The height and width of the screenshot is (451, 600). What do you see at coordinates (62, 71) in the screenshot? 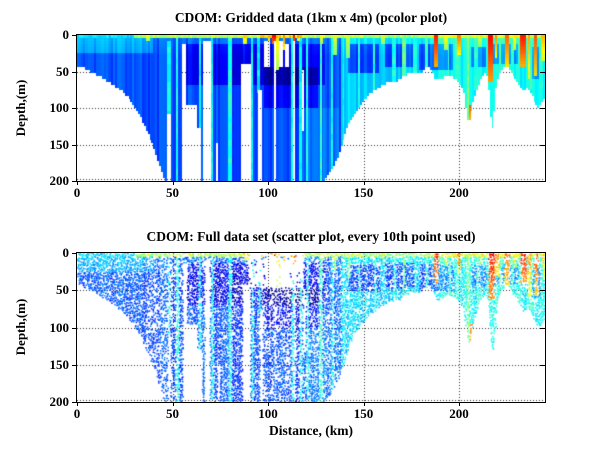
I see `plot1-ytick-50: 50` at bounding box center [62, 71].